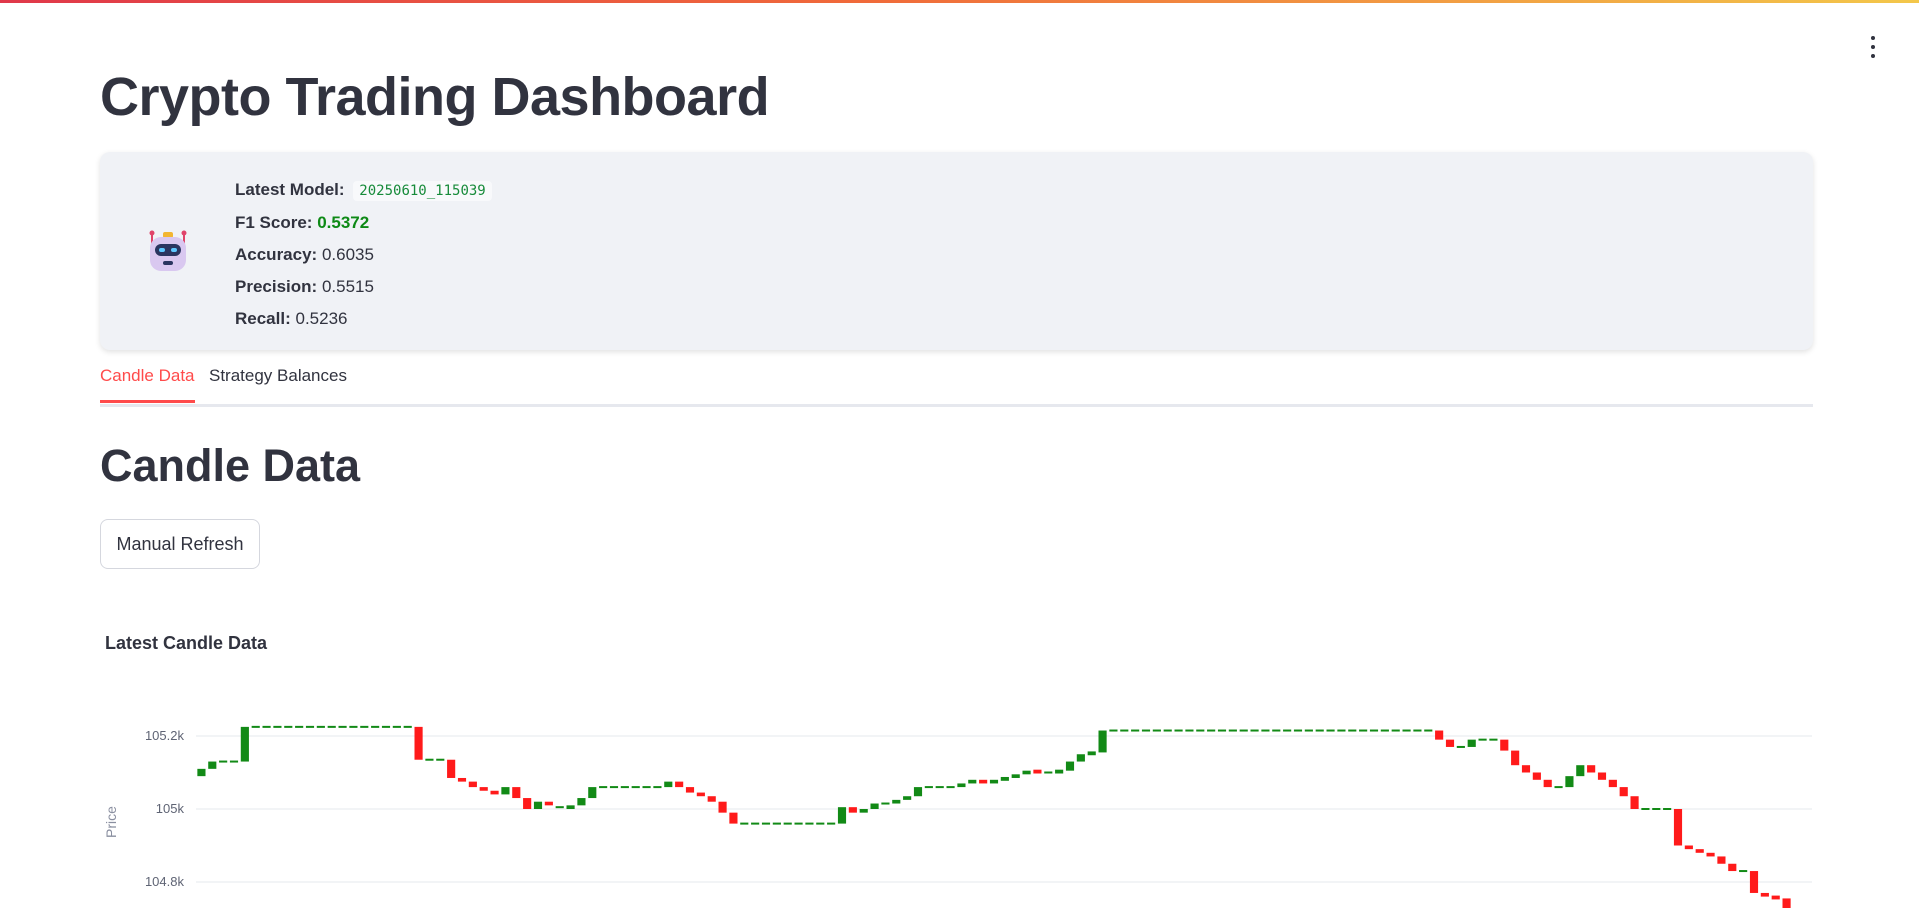  Describe the element at coordinates (165, 881) in the screenshot. I see `y-tick-label-0: 104.8k` at that location.